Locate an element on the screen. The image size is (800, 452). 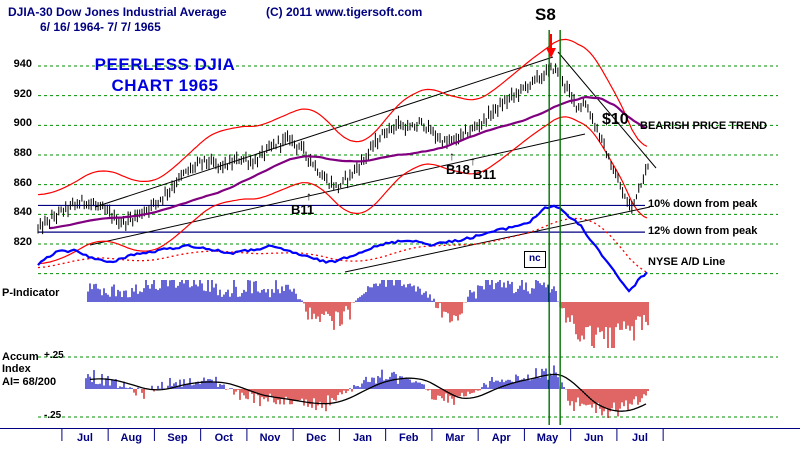
month-label: Aug is located at coordinates (131, 438).